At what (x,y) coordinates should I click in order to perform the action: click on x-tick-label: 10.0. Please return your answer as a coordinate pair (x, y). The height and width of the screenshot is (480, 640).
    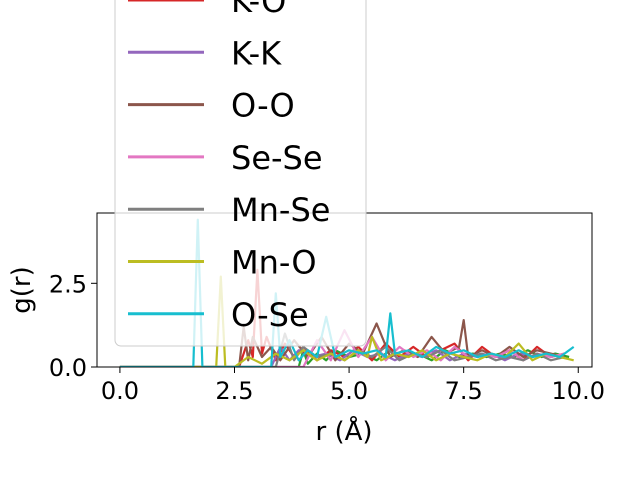
    Looking at the image, I should click on (578, 391).